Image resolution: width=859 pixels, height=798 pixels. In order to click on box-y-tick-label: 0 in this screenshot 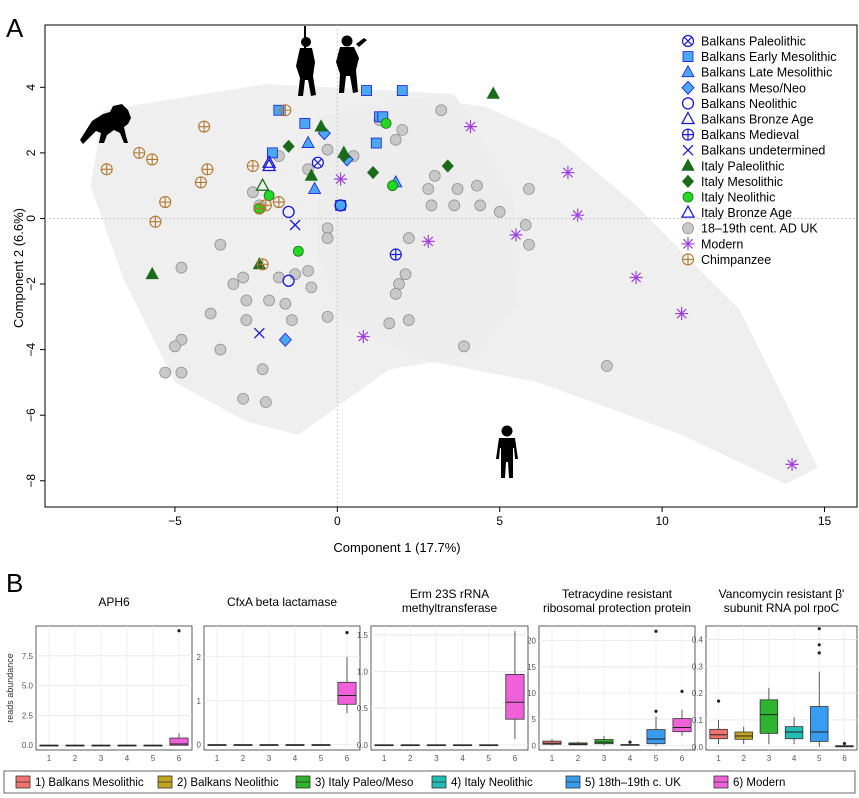, I will do `click(199, 745)`.